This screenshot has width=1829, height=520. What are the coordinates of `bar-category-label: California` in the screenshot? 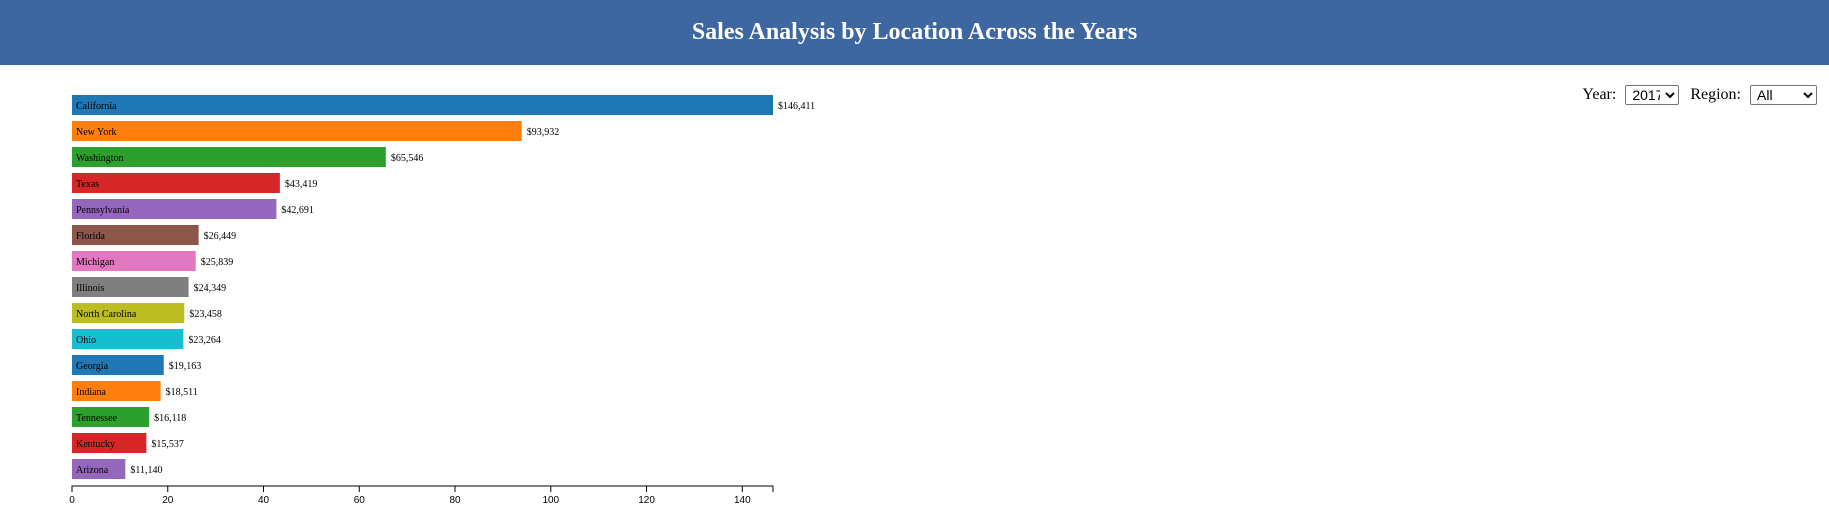 It's located at (96, 106).